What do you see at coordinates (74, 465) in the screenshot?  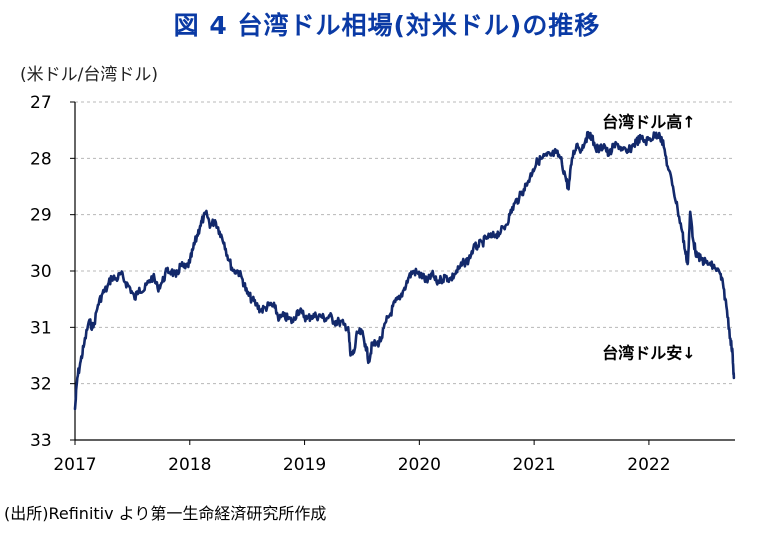 I see `x-tick-label-2017: 2017` at bounding box center [74, 465].